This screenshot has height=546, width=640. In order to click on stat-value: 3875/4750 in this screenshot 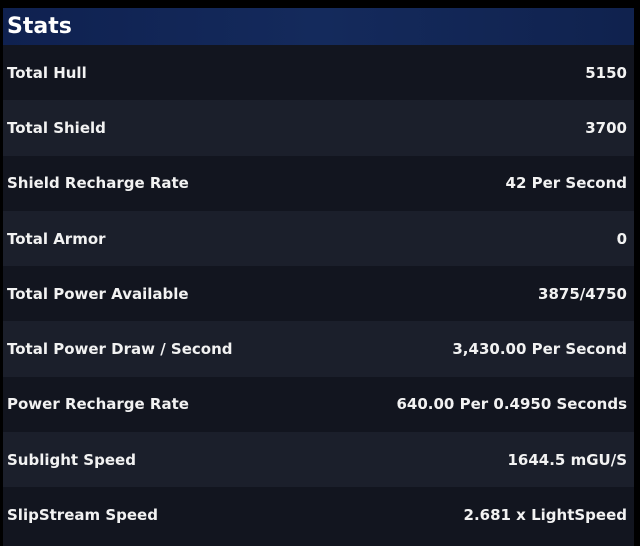, I will do `click(582, 293)`.